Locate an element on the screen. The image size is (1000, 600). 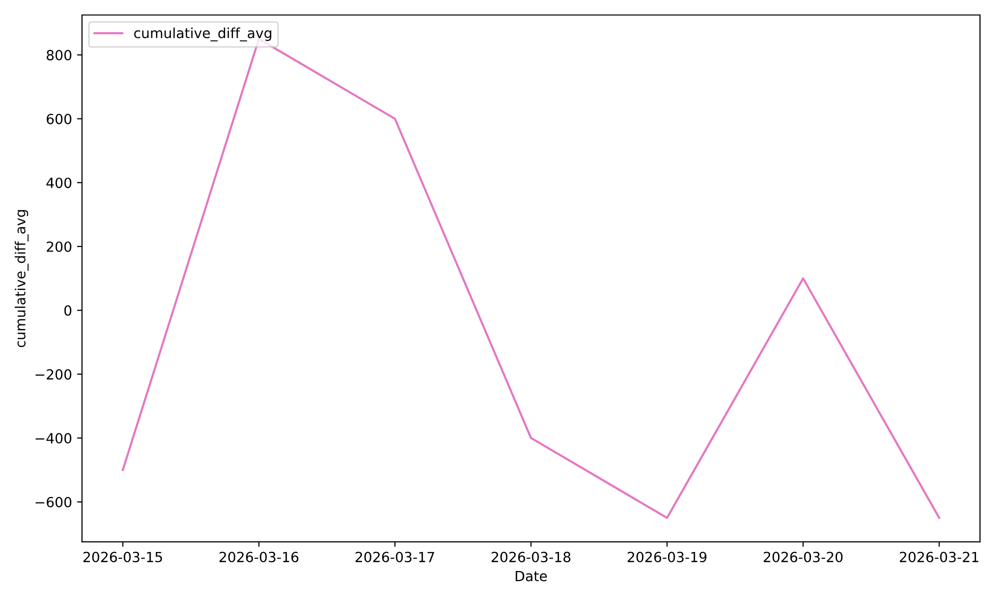
y-tick-label: 600 is located at coordinates (59, 119).